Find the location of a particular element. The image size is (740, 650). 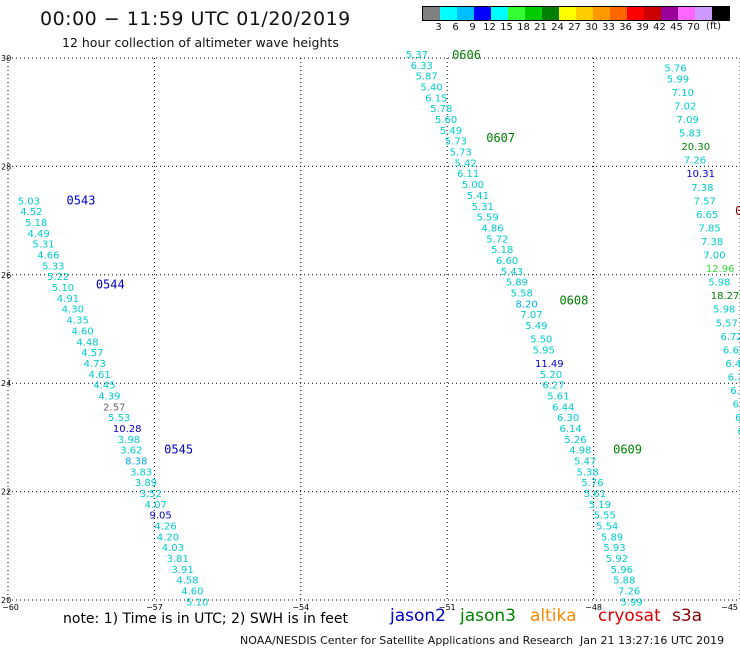

wave-height-point: 7.10 is located at coordinates (683, 93).